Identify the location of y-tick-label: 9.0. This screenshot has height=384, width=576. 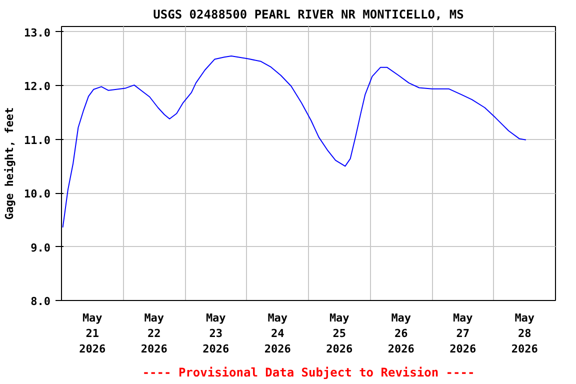
(40, 247).